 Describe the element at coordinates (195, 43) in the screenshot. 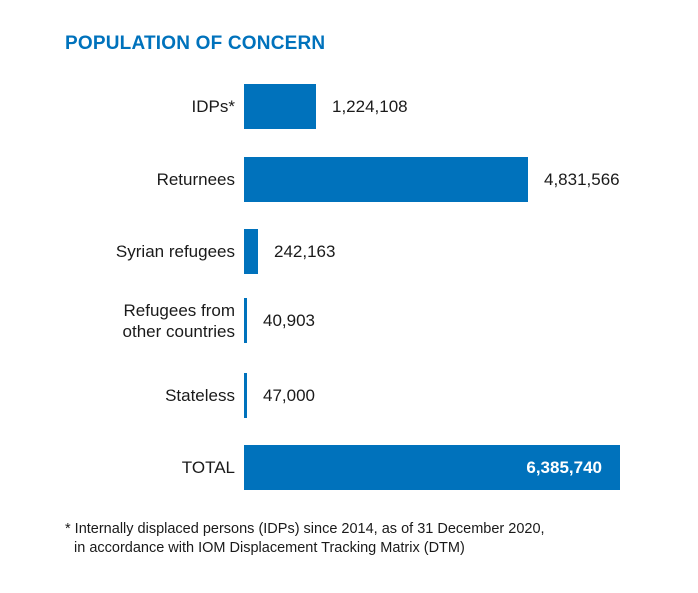

I see `chart-title: POPULATION OF CONCERN` at that location.